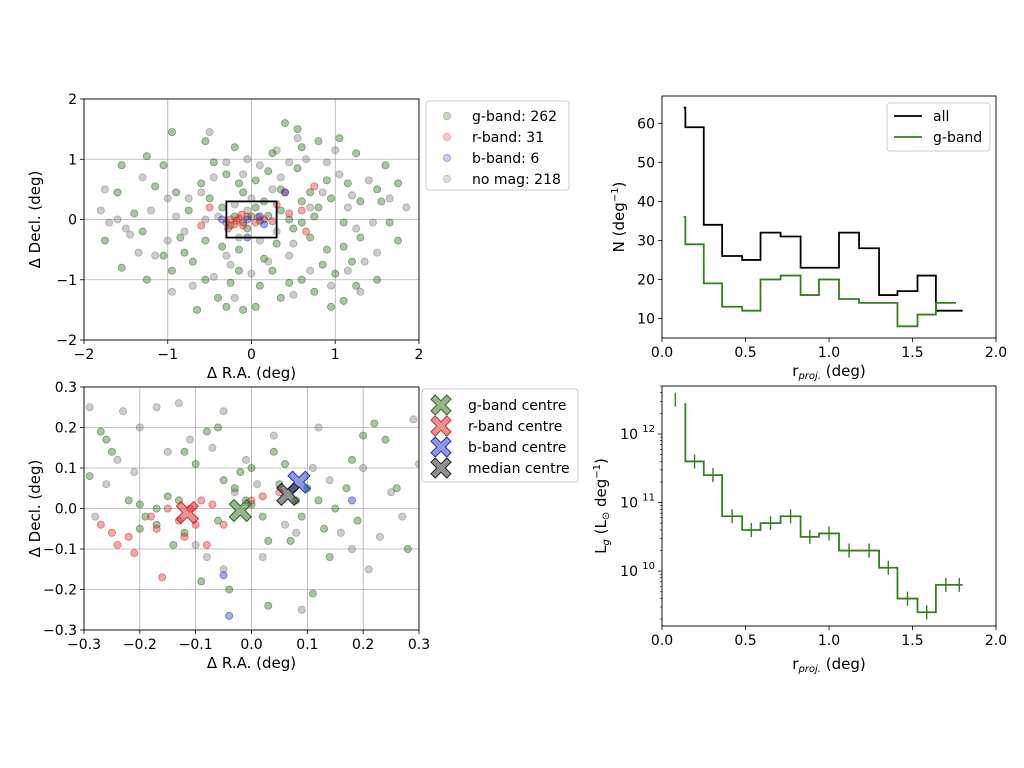 The image size is (1024, 768). Describe the element at coordinates (648, 429) in the screenshot. I see `y-tick-exponent: 12` at that location.